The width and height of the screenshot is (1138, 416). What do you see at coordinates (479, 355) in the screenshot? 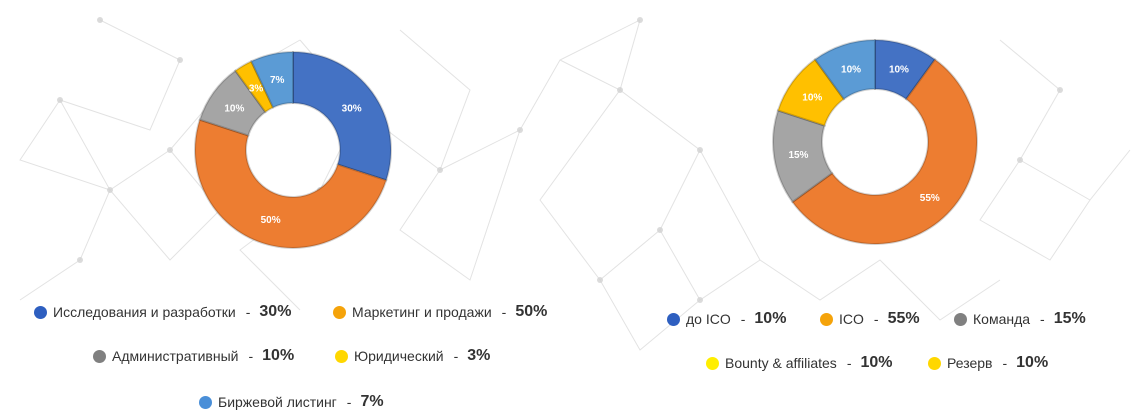
I see `legend-value: 3%` at bounding box center [479, 355].